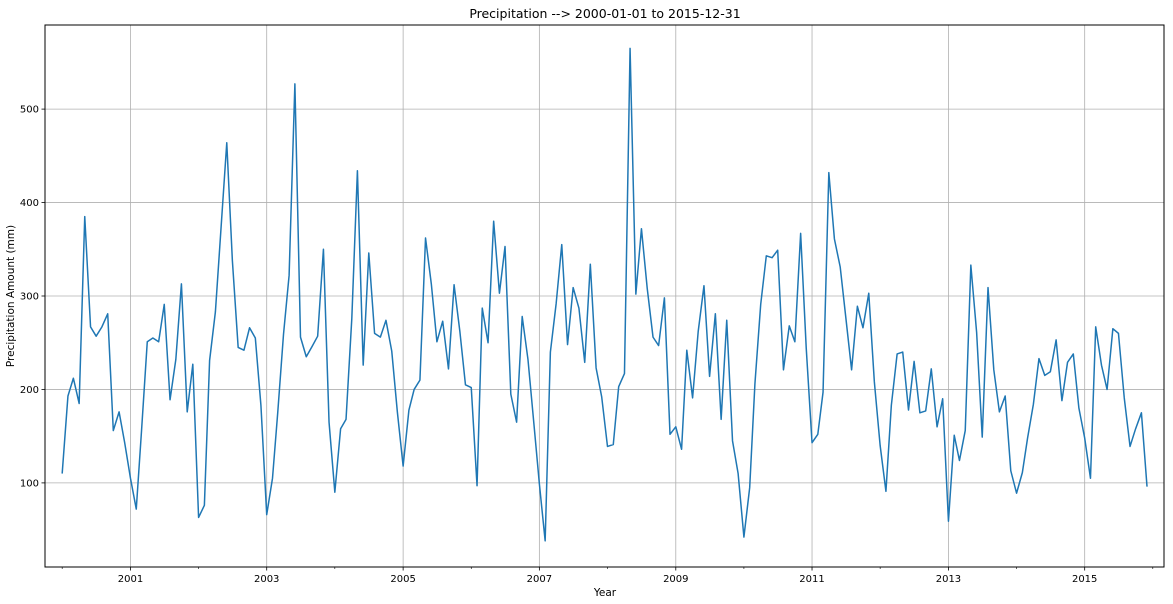 The height and width of the screenshot is (604, 1173). Describe the element at coordinates (539, 579) in the screenshot. I see `x-tick-label: 2007` at that location.